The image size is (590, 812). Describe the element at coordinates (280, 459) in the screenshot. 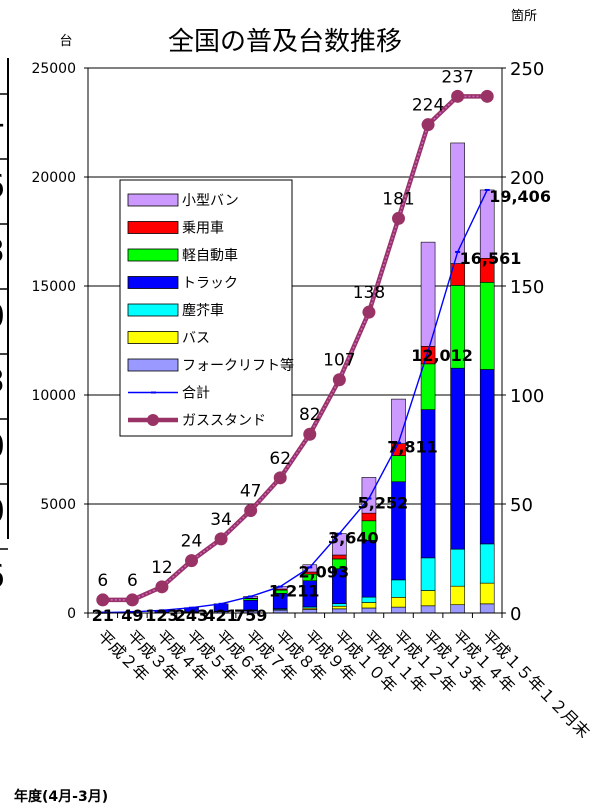

I see `gas-station-value-label: 62` at that location.